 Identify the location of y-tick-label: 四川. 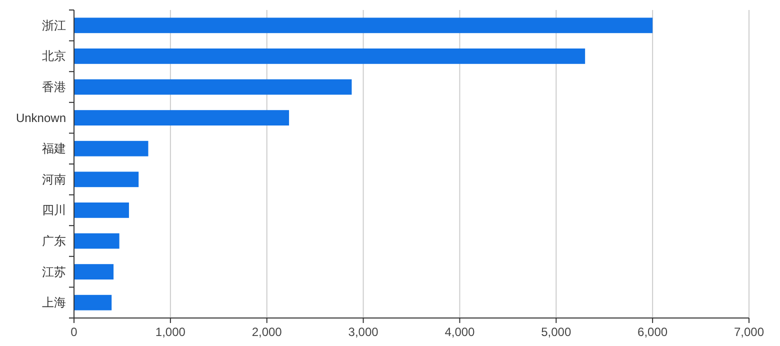
(54, 210).